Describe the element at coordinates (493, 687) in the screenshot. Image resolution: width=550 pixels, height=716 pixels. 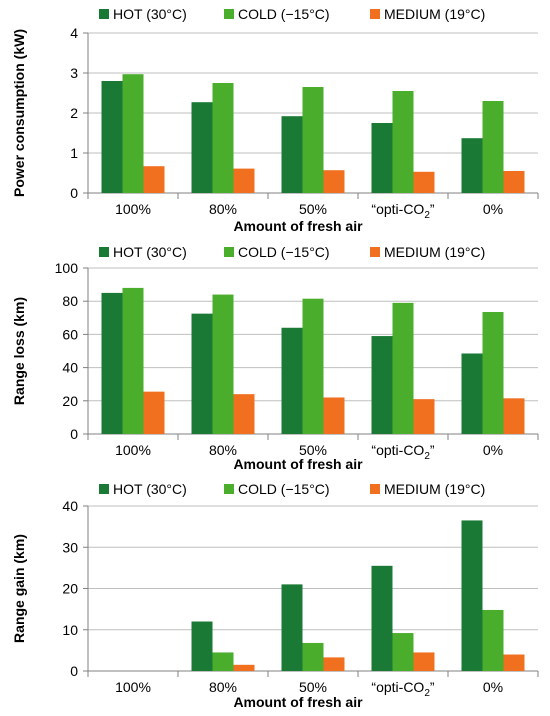
I see `x-tick-label-2-4: 0%` at that location.